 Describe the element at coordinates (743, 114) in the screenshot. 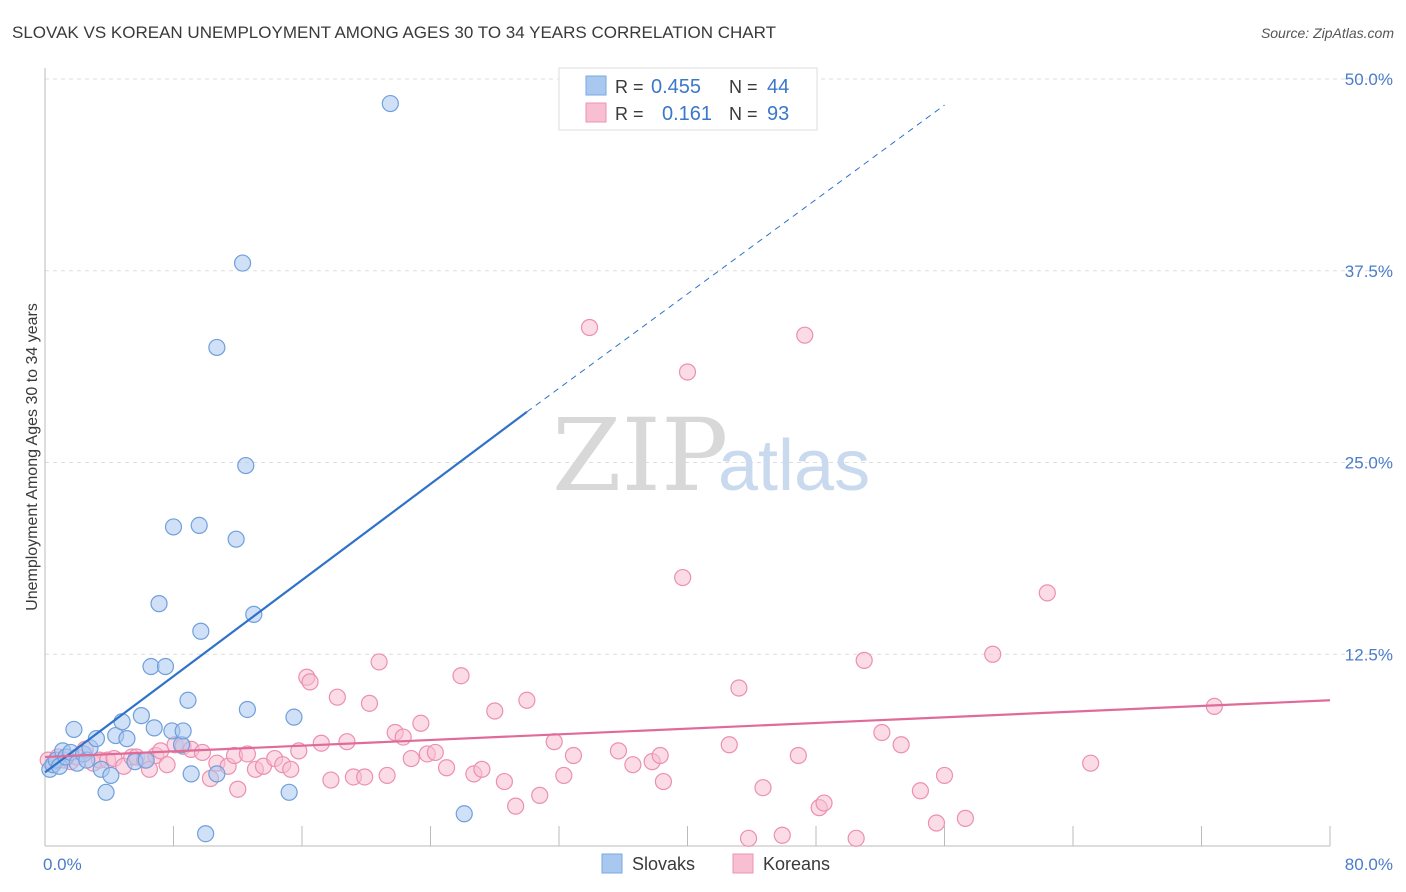

I see `legend-n-label-koreans: N =` at that location.